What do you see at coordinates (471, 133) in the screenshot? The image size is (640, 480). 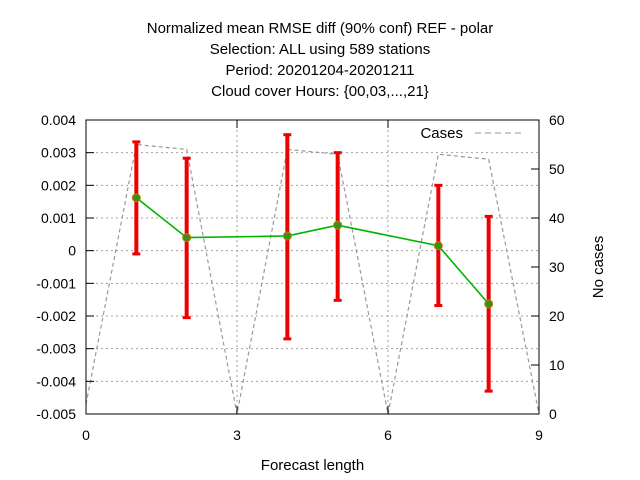 I see `legend: Cases` at bounding box center [471, 133].